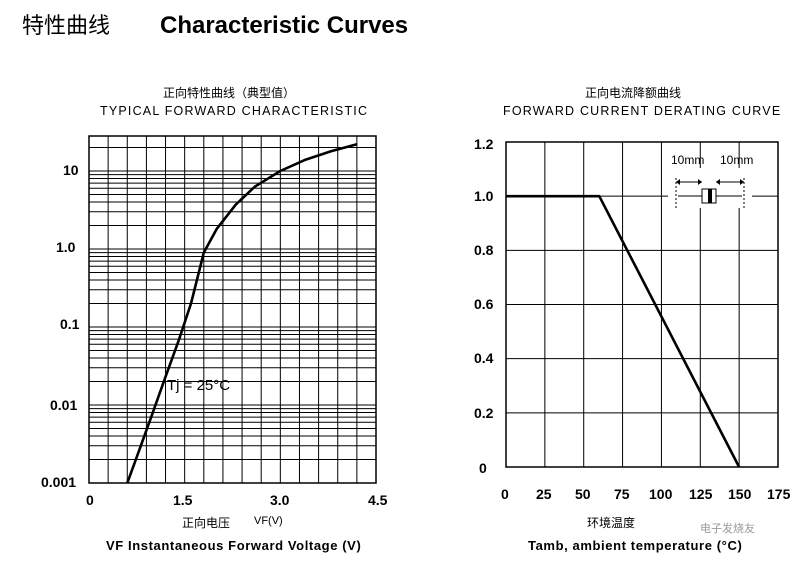 Image resolution: width=797 pixels, height=561 pixels. What do you see at coordinates (59, 482) in the screenshot?
I see `y-tick-label: 0.001` at bounding box center [59, 482].